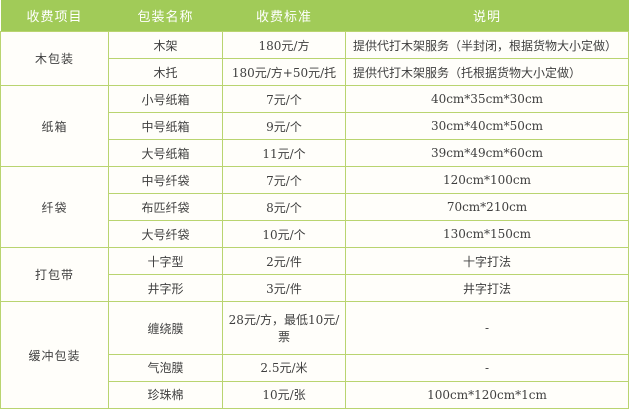 The height and width of the screenshot is (412, 630). What do you see at coordinates (284, 367) in the screenshot?
I see `cell-price: 2.5元/米` at bounding box center [284, 367].